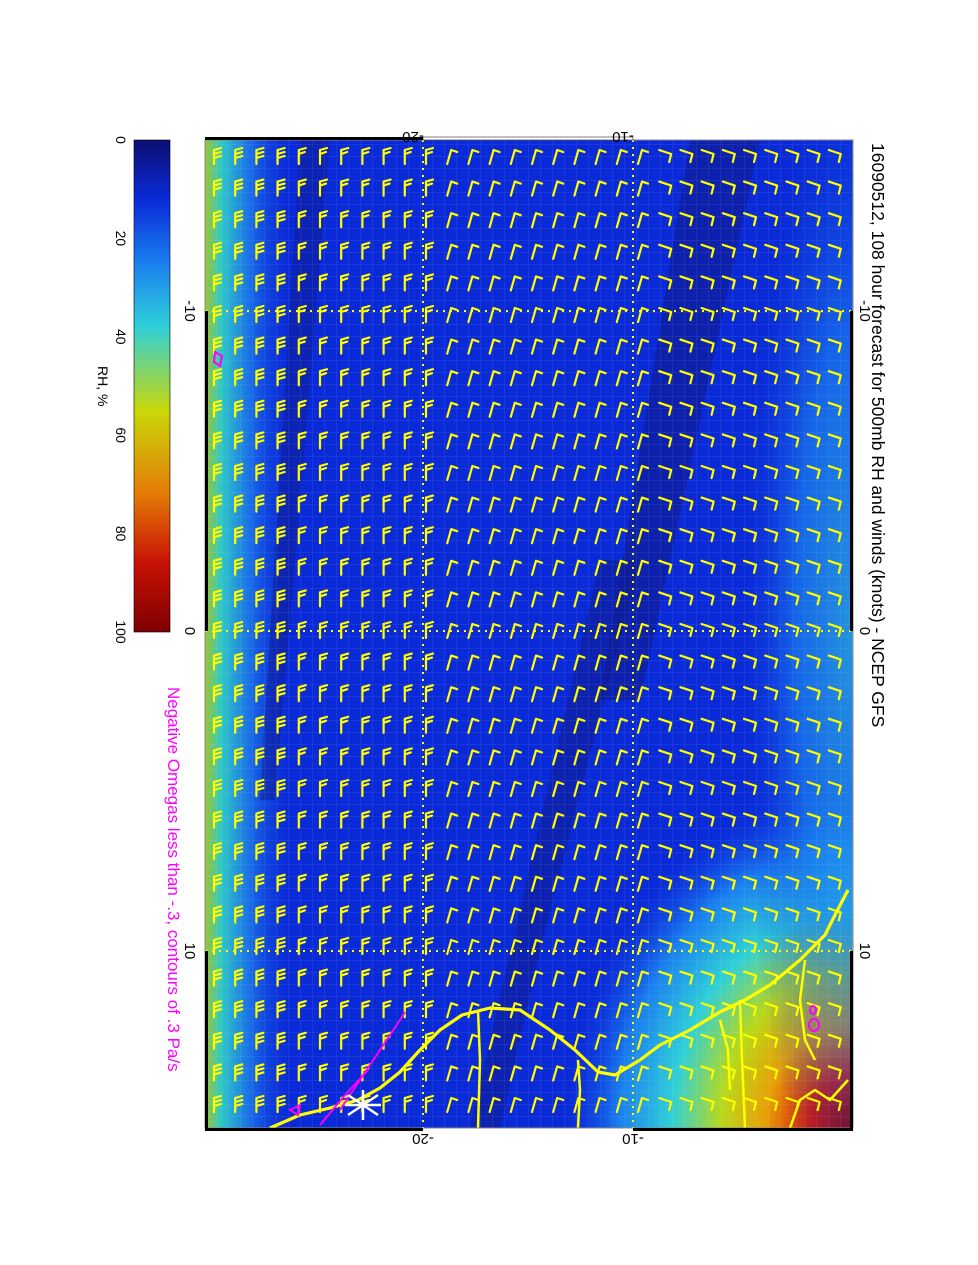 Image resolution: width=978 pixels, height=1265 pixels. What do you see at coordinates (133, 390) in the screenshot?
I see `colorbar: 0 20 40 60 80 100 RH, %` at bounding box center [133, 390].